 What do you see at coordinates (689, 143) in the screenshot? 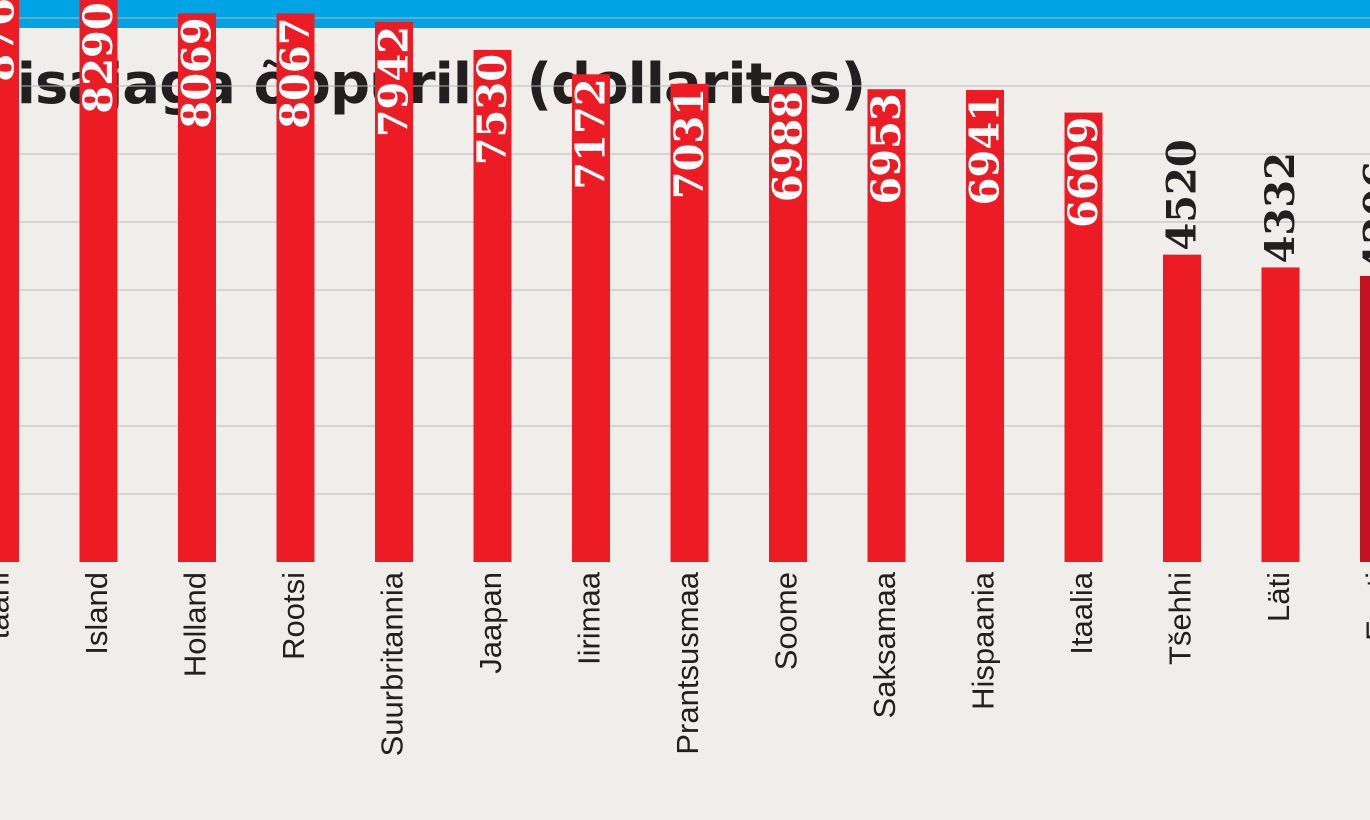
I see `bar-value-label: 7031` at bounding box center [689, 143].